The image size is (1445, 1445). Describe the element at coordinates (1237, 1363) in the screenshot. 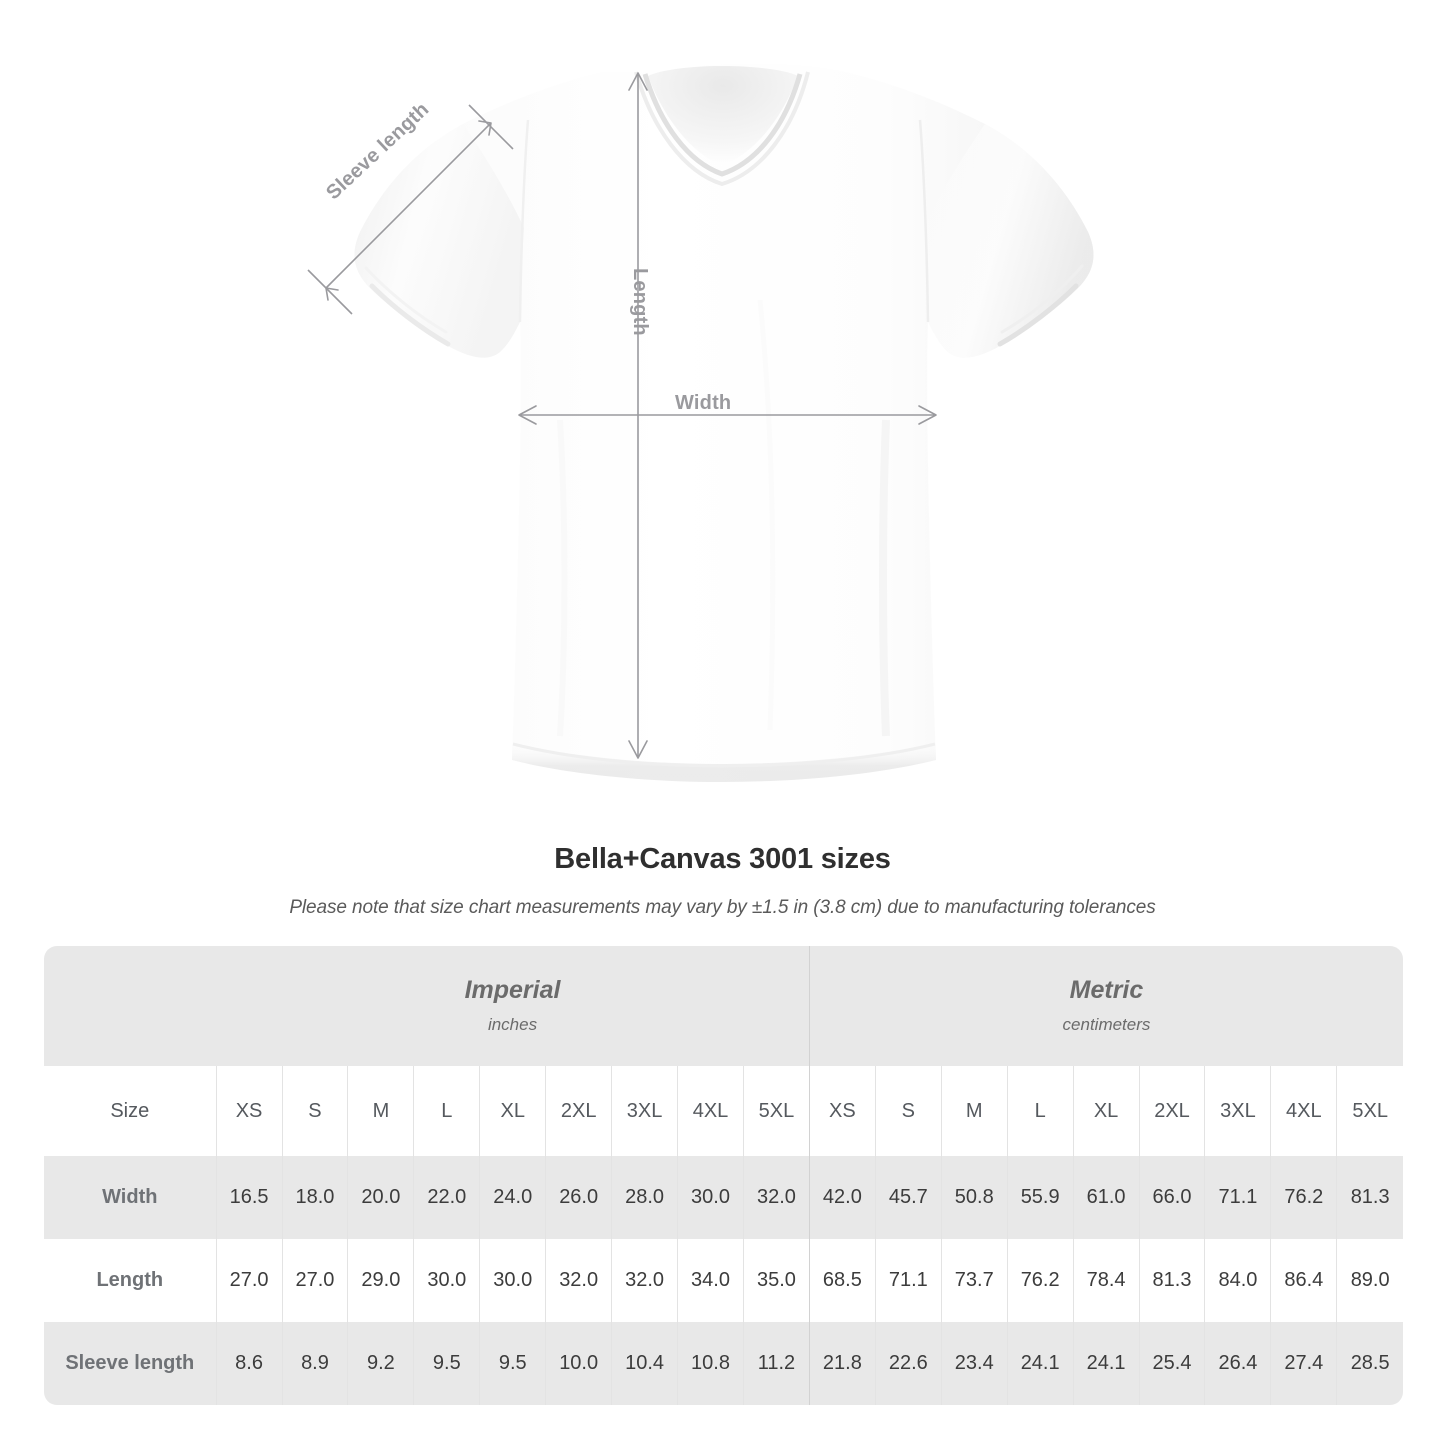

I see `measurement-cell: 26.4` at that location.